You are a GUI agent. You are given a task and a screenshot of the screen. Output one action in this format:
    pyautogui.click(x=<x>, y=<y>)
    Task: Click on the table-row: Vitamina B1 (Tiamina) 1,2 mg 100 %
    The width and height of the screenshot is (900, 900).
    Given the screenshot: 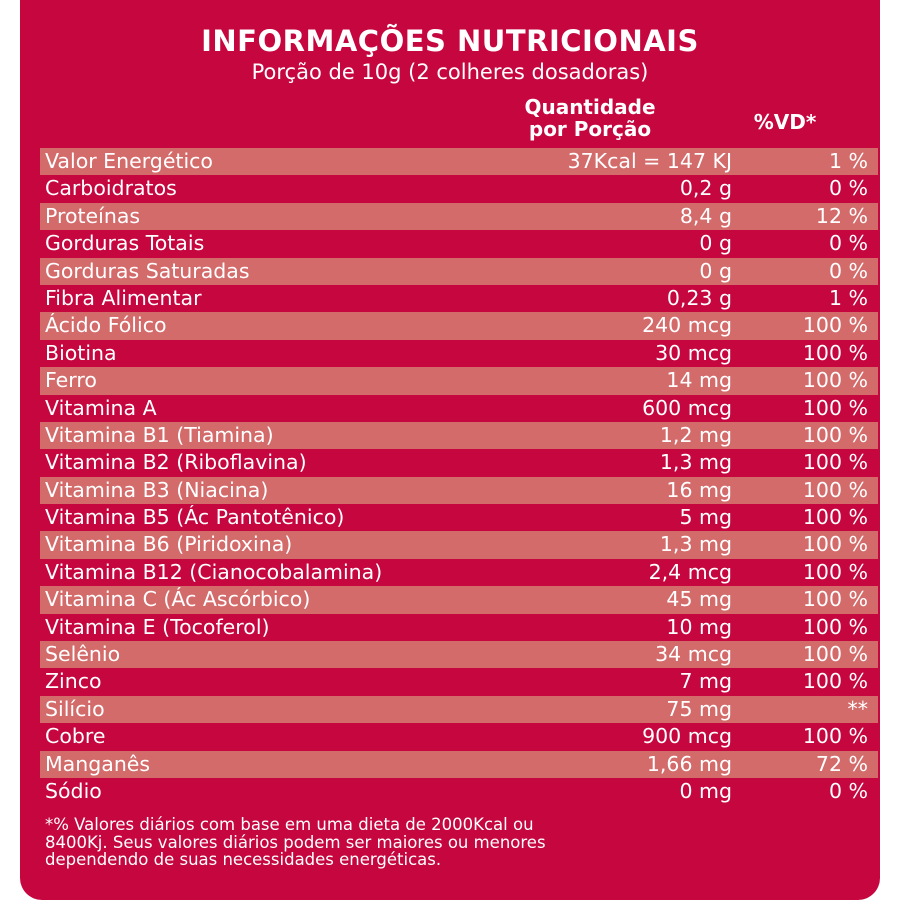 What is the action you would take?
    pyautogui.click(x=459, y=435)
    